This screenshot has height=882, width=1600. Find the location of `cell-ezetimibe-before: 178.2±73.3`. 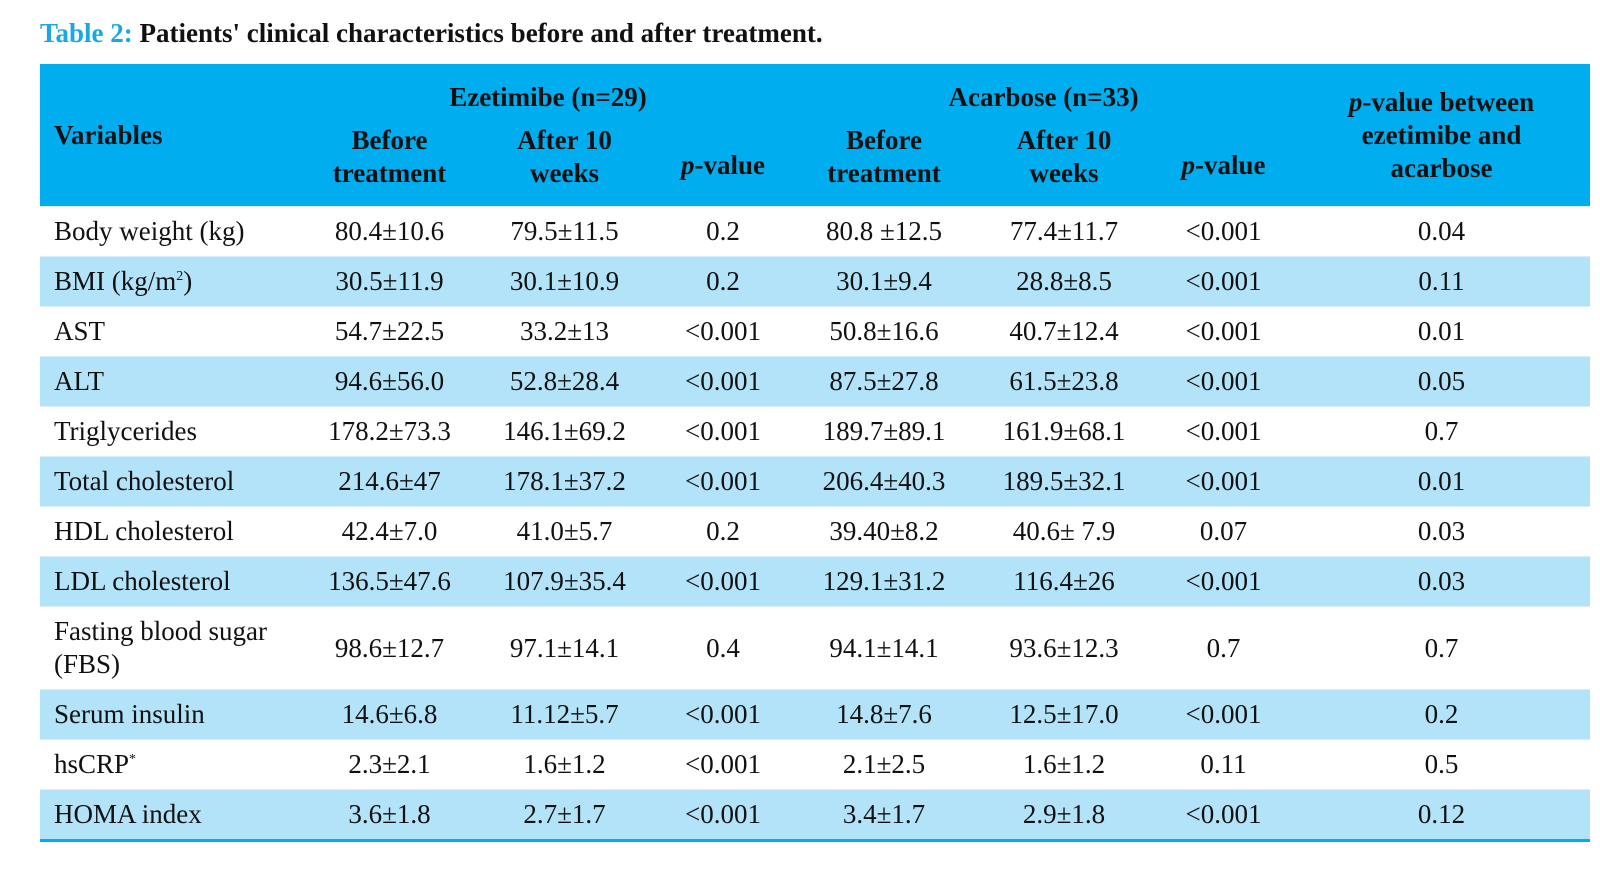

cell-ezetimibe-before: 178.2±73.3 is located at coordinates (389, 431).